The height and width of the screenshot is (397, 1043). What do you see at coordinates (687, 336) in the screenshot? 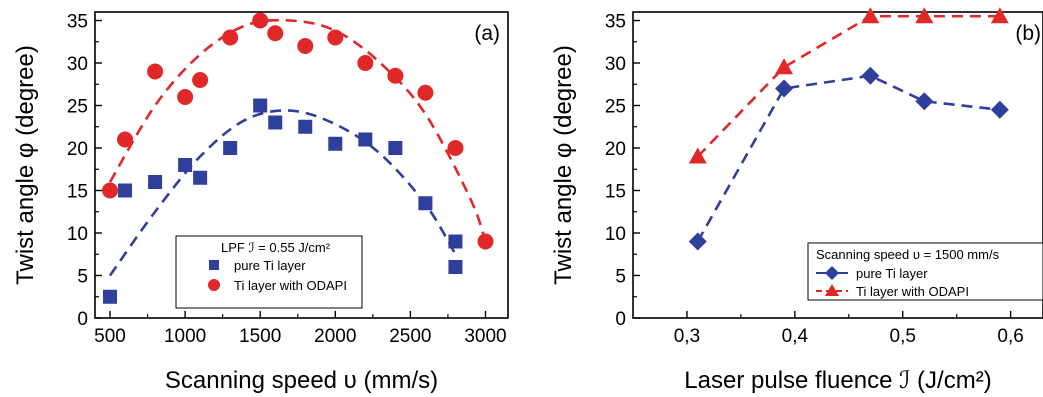
I see `x-tick-label: 0,3` at bounding box center [687, 336].